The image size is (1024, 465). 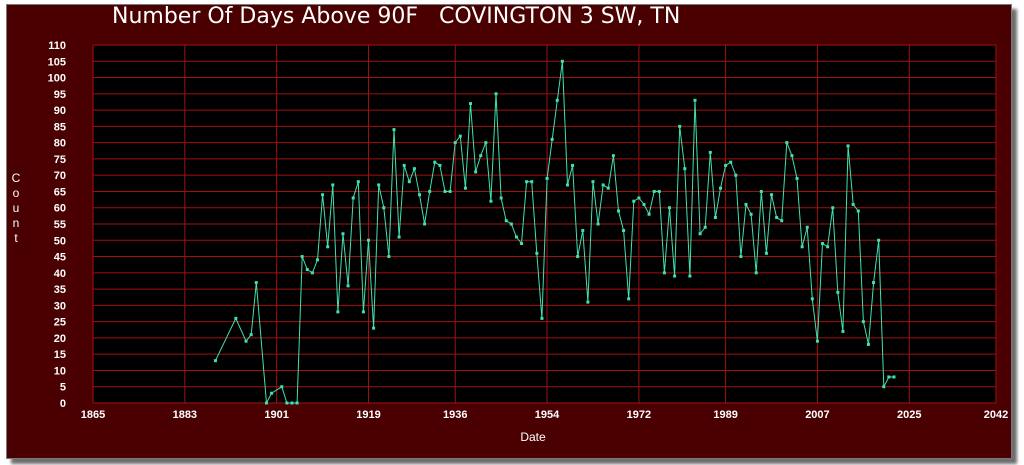 I want to click on x-axis-title: Date, so click(x=533, y=437).